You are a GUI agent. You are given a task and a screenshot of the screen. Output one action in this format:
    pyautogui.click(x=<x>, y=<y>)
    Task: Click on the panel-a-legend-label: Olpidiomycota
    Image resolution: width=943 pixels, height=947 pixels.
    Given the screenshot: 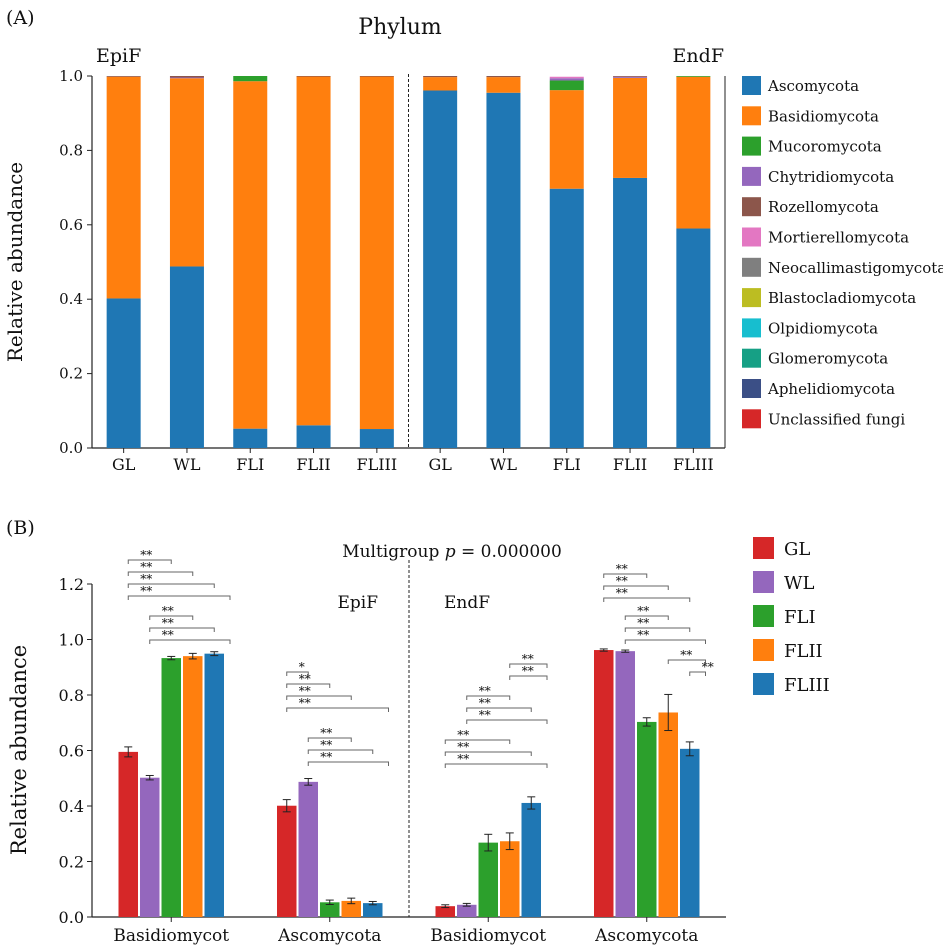 What is the action you would take?
    pyautogui.click(x=823, y=328)
    